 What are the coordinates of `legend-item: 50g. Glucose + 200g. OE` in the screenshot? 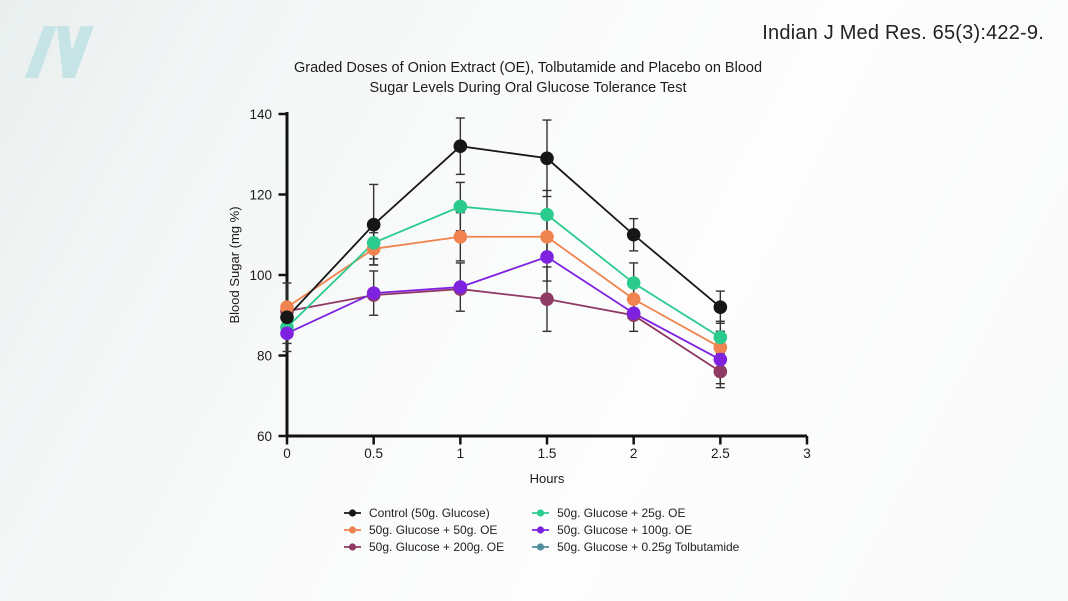 It's located at (424, 547).